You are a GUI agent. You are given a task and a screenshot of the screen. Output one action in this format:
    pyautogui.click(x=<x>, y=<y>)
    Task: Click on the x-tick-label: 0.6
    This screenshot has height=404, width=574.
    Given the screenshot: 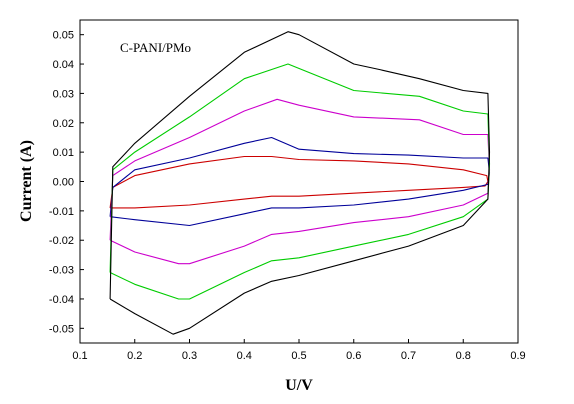 What is the action you would take?
    pyautogui.click(x=353, y=356)
    